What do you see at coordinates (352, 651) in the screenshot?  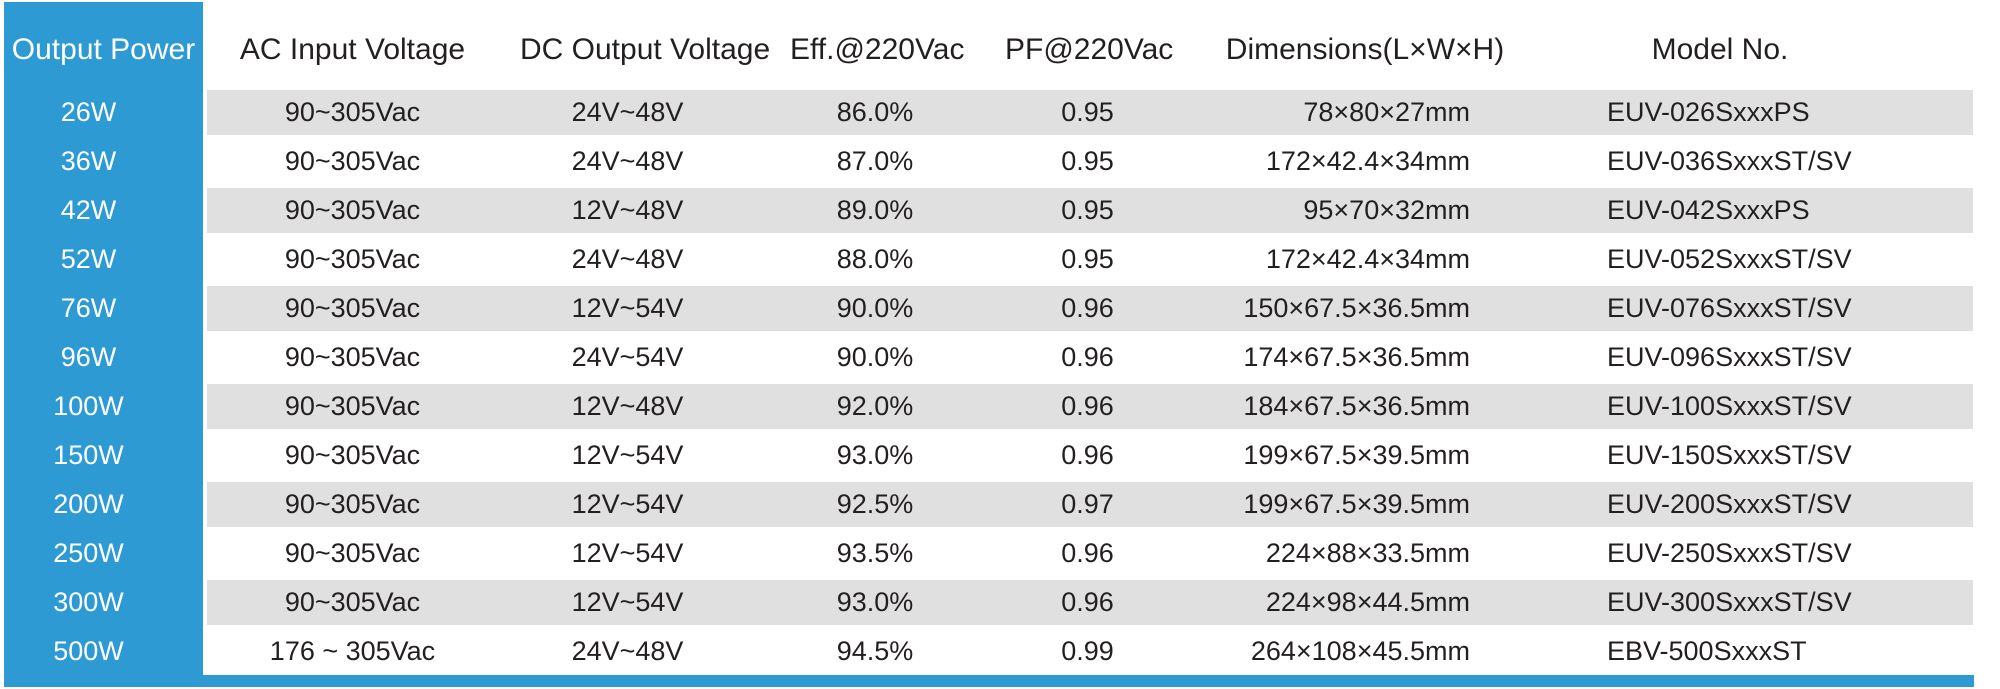 I see `cell-ac-input: 176 ~ 305Vac` at bounding box center [352, 651].